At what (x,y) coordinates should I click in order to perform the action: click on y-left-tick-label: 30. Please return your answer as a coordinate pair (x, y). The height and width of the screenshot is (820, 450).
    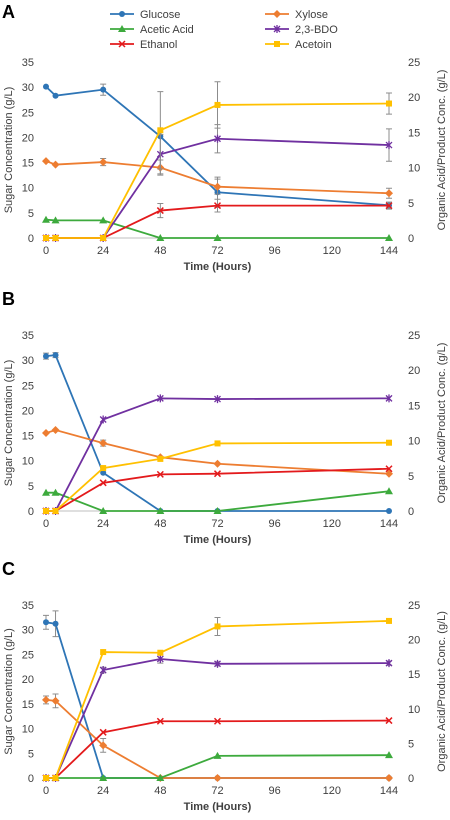
    Looking at the image, I should click on (28, 88).